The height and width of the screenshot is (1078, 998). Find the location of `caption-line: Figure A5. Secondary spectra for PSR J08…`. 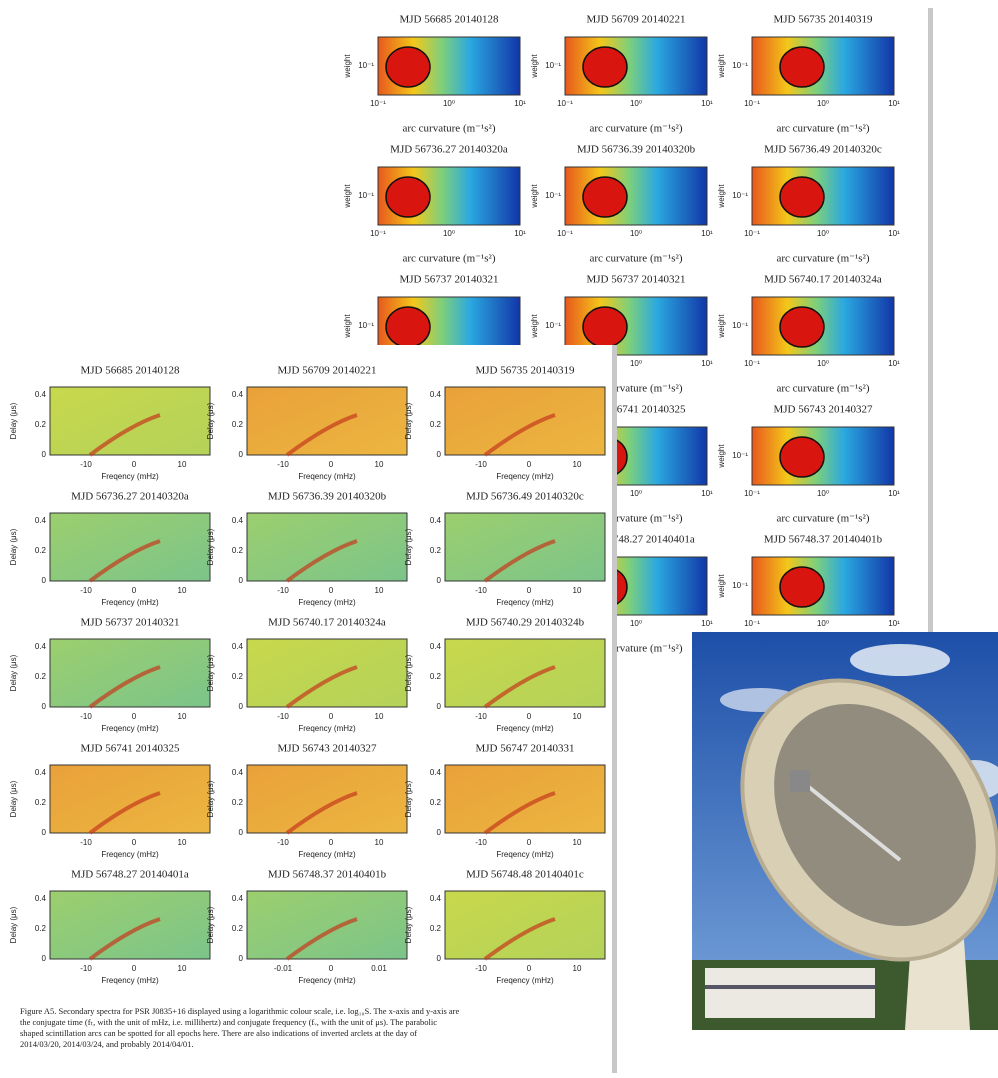

caption-line: Figure A5. Secondary spectra for PSR J08… is located at coordinates (239, 1011).